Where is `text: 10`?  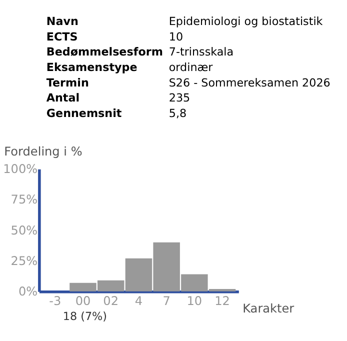 text: 10 is located at coordinates (176, 37).